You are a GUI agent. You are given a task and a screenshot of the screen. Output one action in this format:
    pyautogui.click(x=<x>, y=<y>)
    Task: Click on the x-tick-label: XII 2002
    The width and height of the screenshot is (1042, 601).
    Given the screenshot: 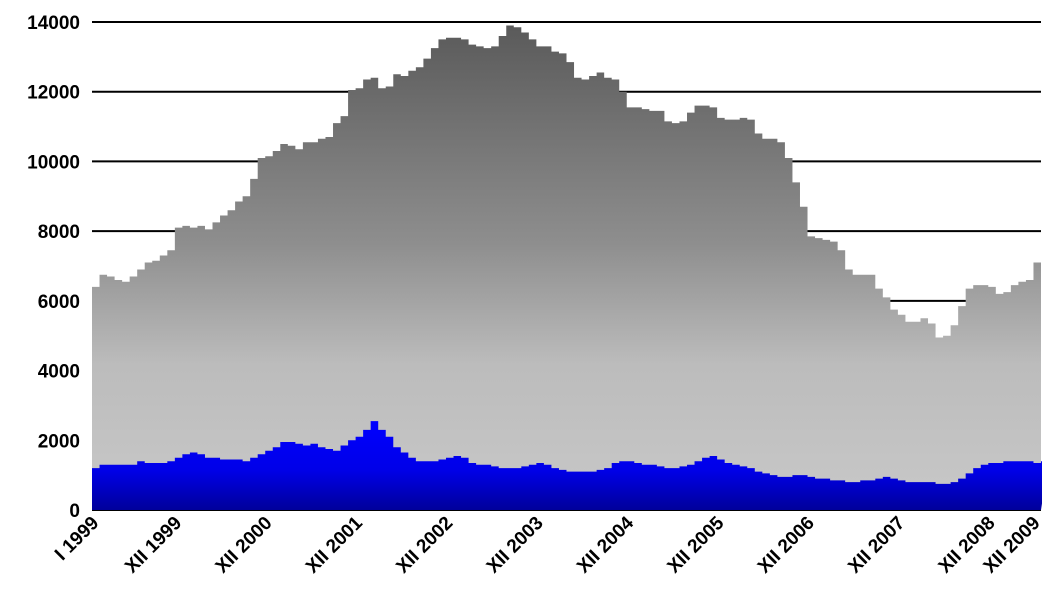 What is the action you would take?
    pyautogui.click(x=424, y=545)
    